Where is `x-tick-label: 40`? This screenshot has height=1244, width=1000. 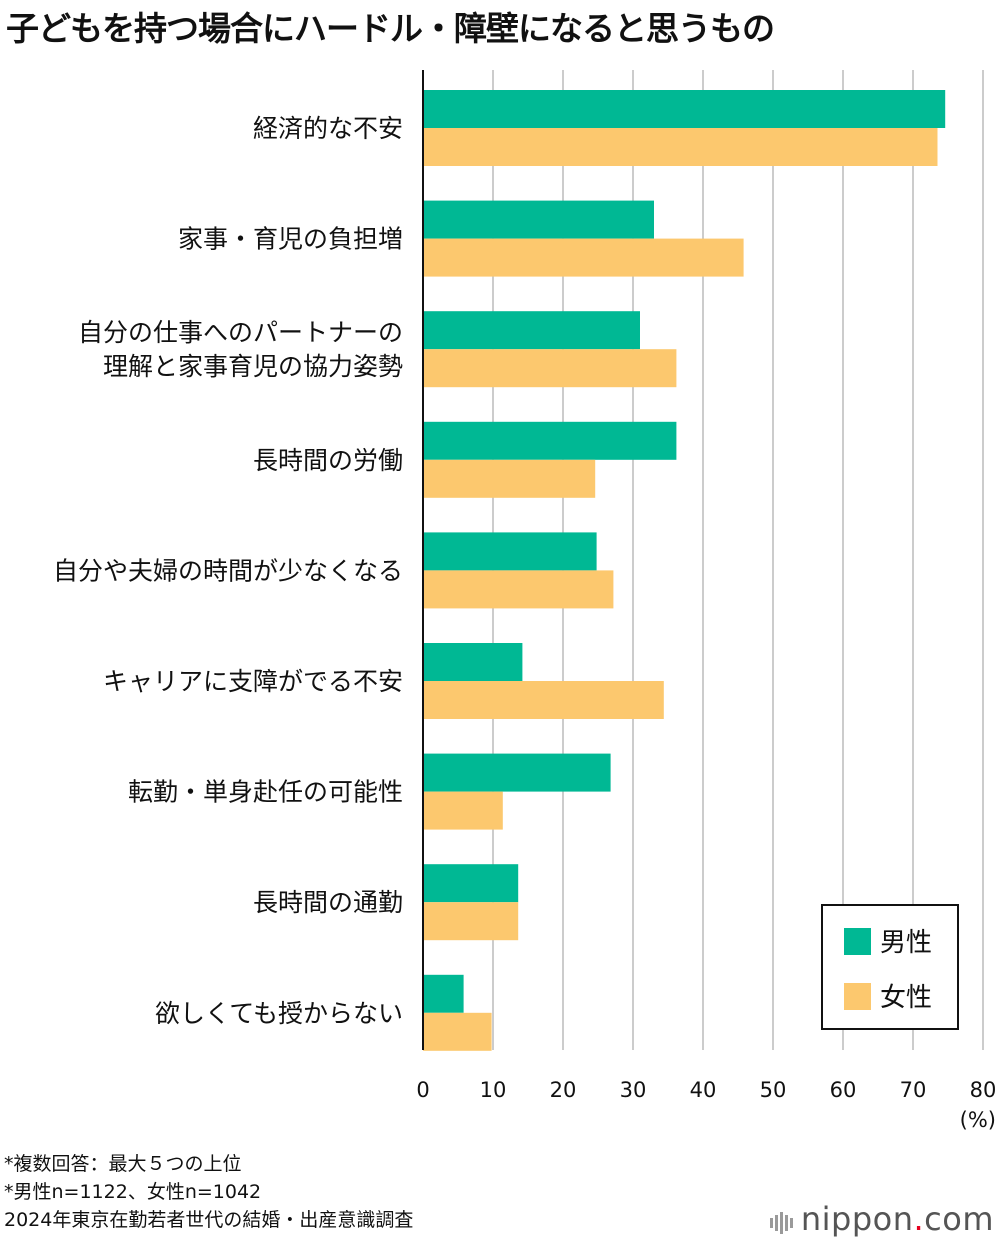
x-tick-label: 40 is located at coordinates (703, 1090).